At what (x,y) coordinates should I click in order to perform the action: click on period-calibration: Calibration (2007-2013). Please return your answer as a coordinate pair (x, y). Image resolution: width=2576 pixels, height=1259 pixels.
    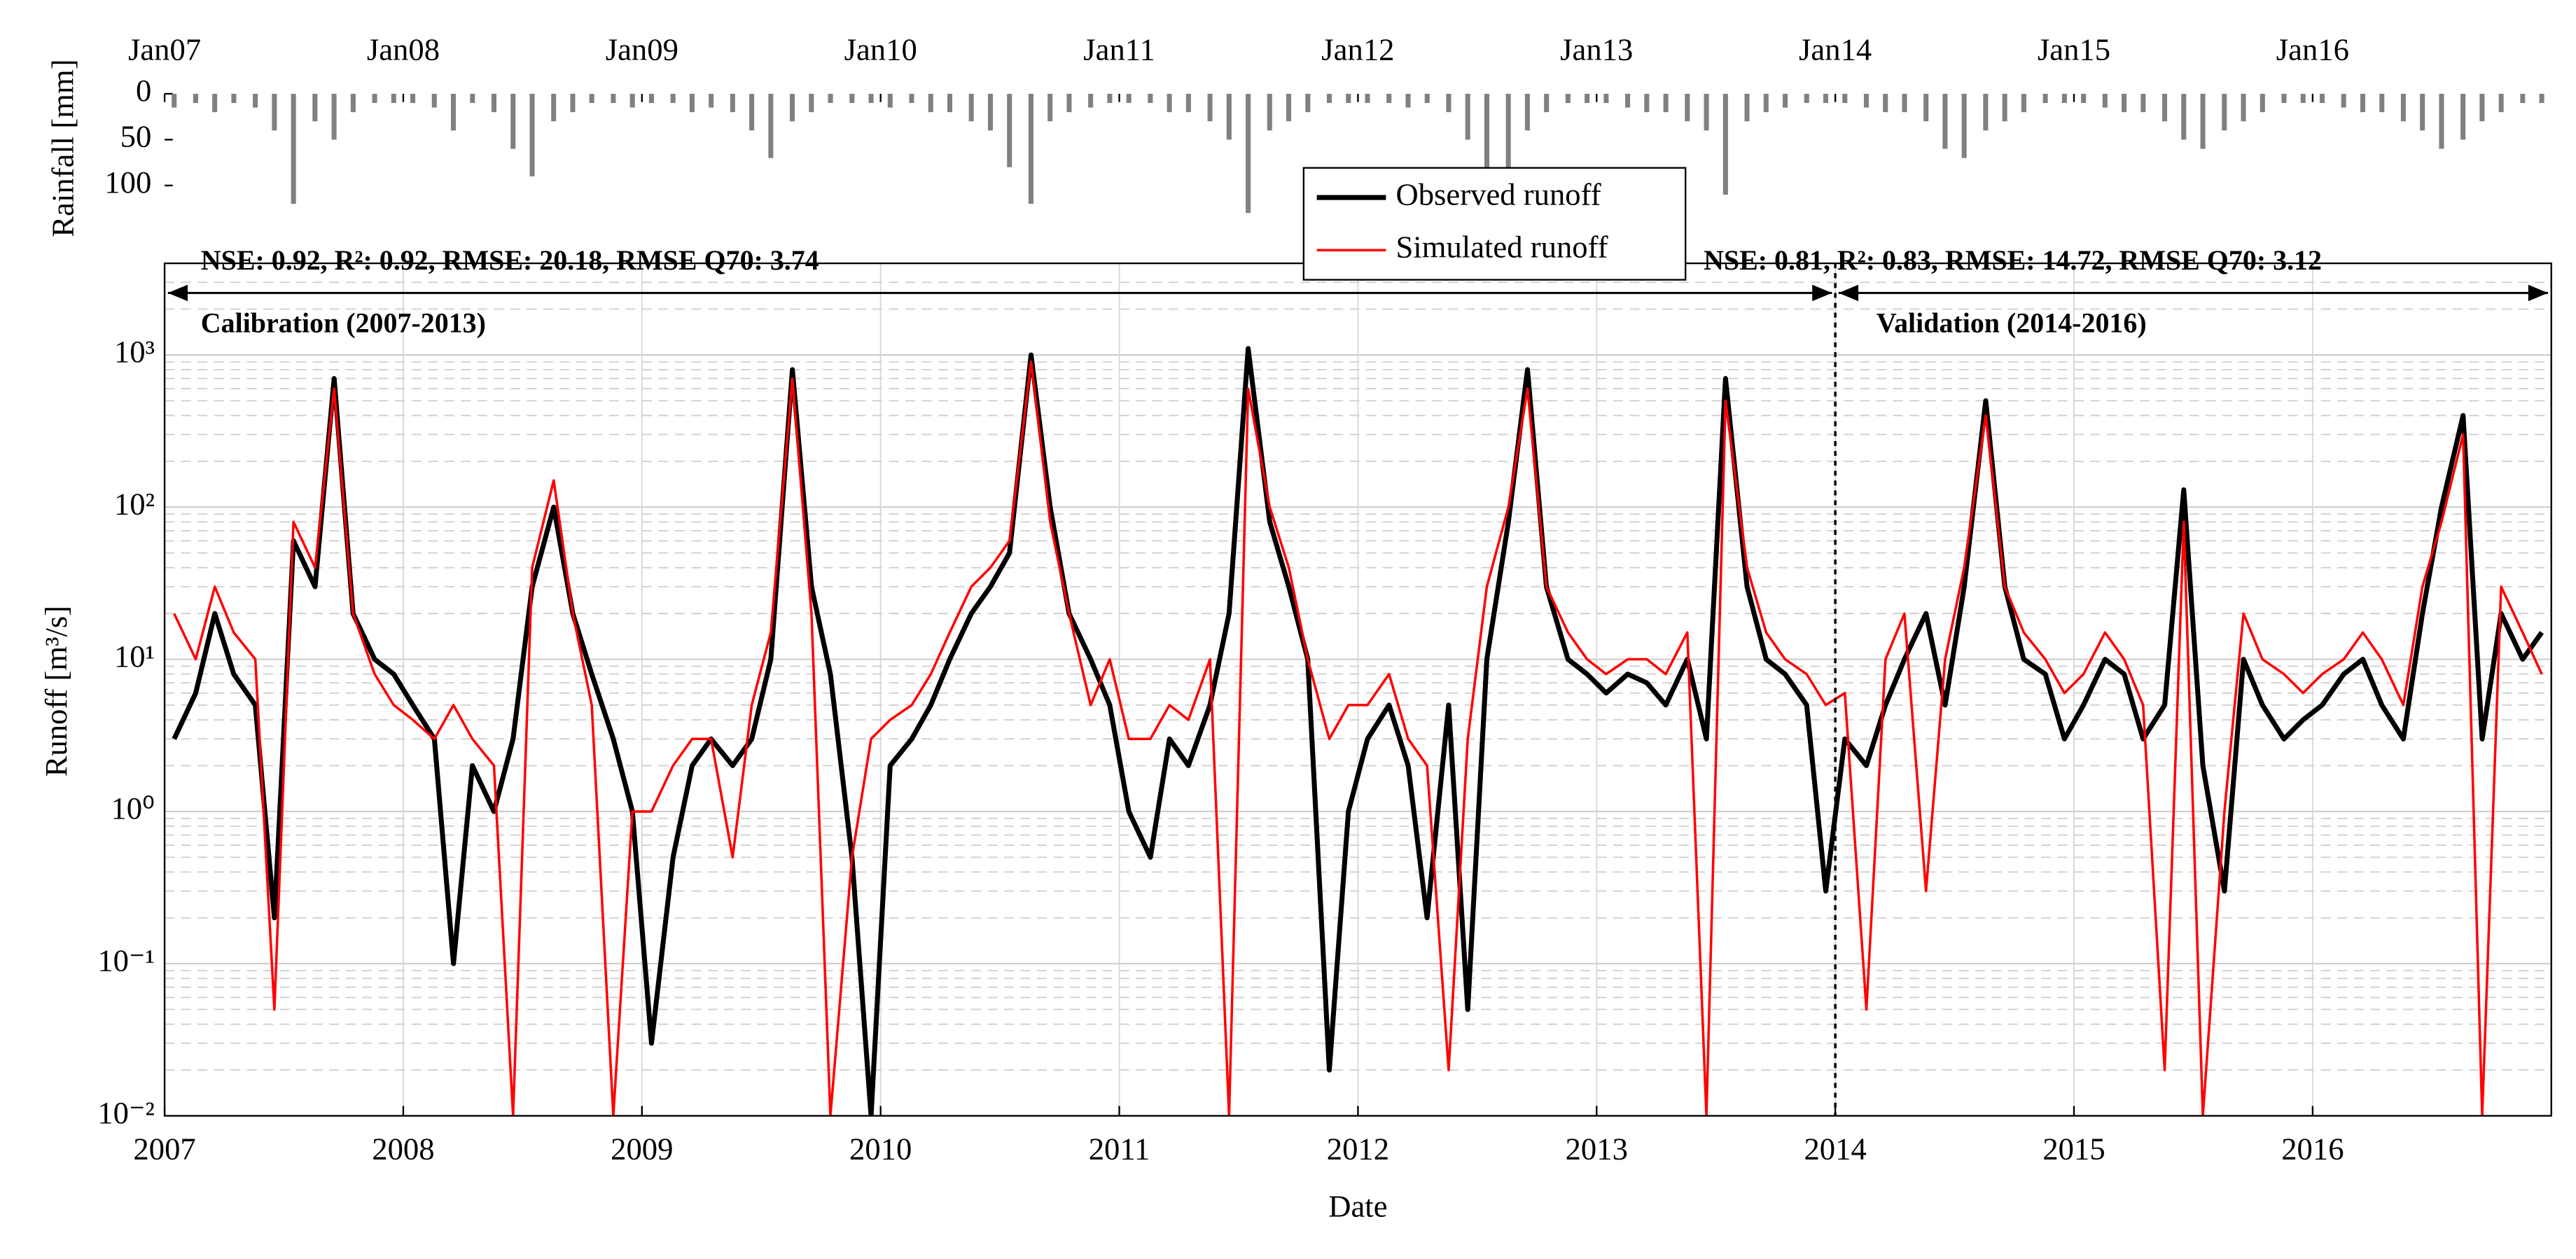
    Looking at the image, I should click on (343, 323).